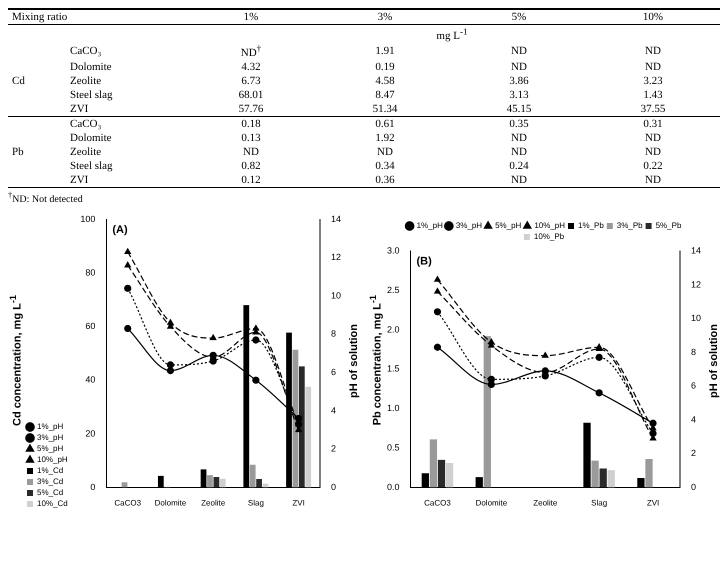  Describe the element at coordinates (519, 95) in the screenshot. I see `text: 3.13` at that location.